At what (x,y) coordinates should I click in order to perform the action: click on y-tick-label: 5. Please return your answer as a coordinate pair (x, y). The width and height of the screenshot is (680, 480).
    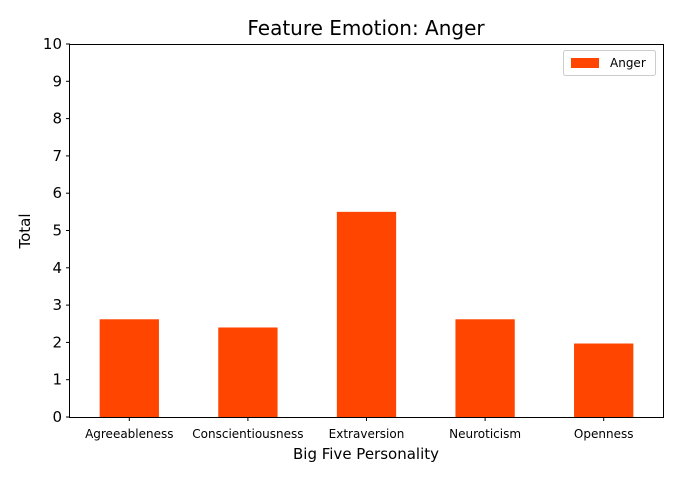
    Looking at the image, I should click on (57, 231).